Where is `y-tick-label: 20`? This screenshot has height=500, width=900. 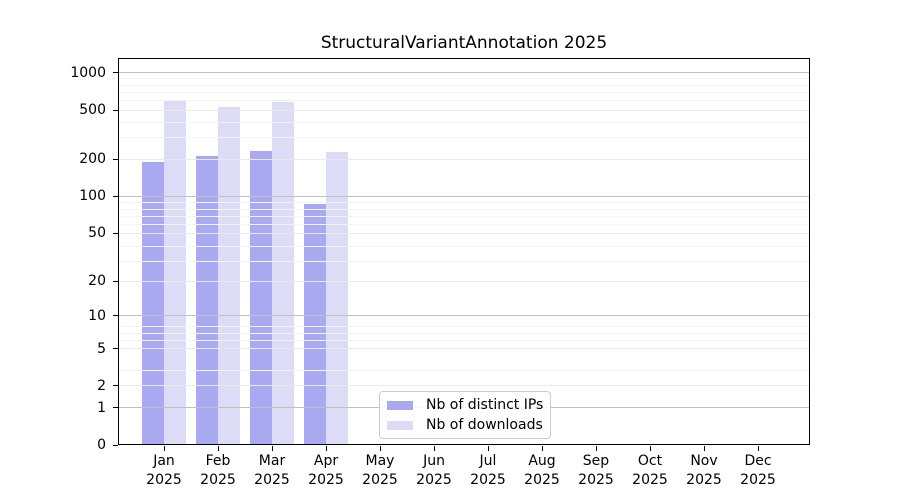
y-tick-label: 20 is located at coordinates (97, 281).